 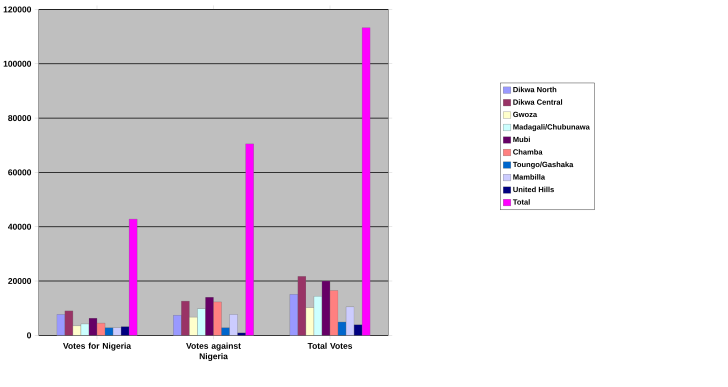 What do you see at coordinates (330, 345) in the screenshot?
I see `x-tick-label: Total Votes` at bounding box center [330, 345].